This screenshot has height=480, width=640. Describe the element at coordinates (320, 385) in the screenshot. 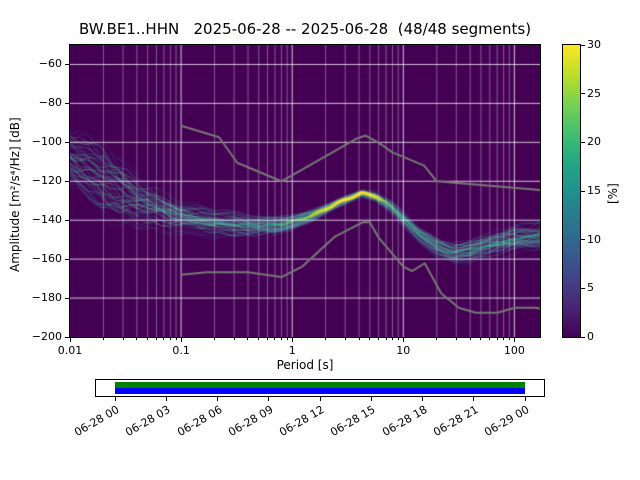

I see `timeline-coverage-bar` at that location.